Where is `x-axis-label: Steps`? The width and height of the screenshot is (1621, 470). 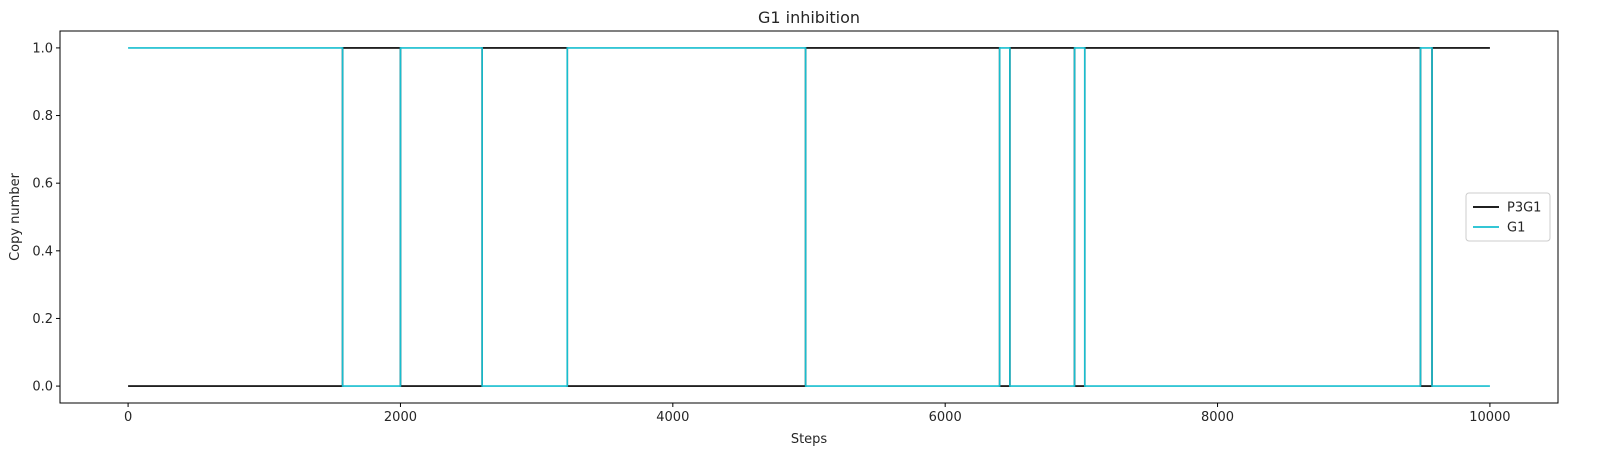
x-axis-label: Steps is located at coordinates (809, 439).